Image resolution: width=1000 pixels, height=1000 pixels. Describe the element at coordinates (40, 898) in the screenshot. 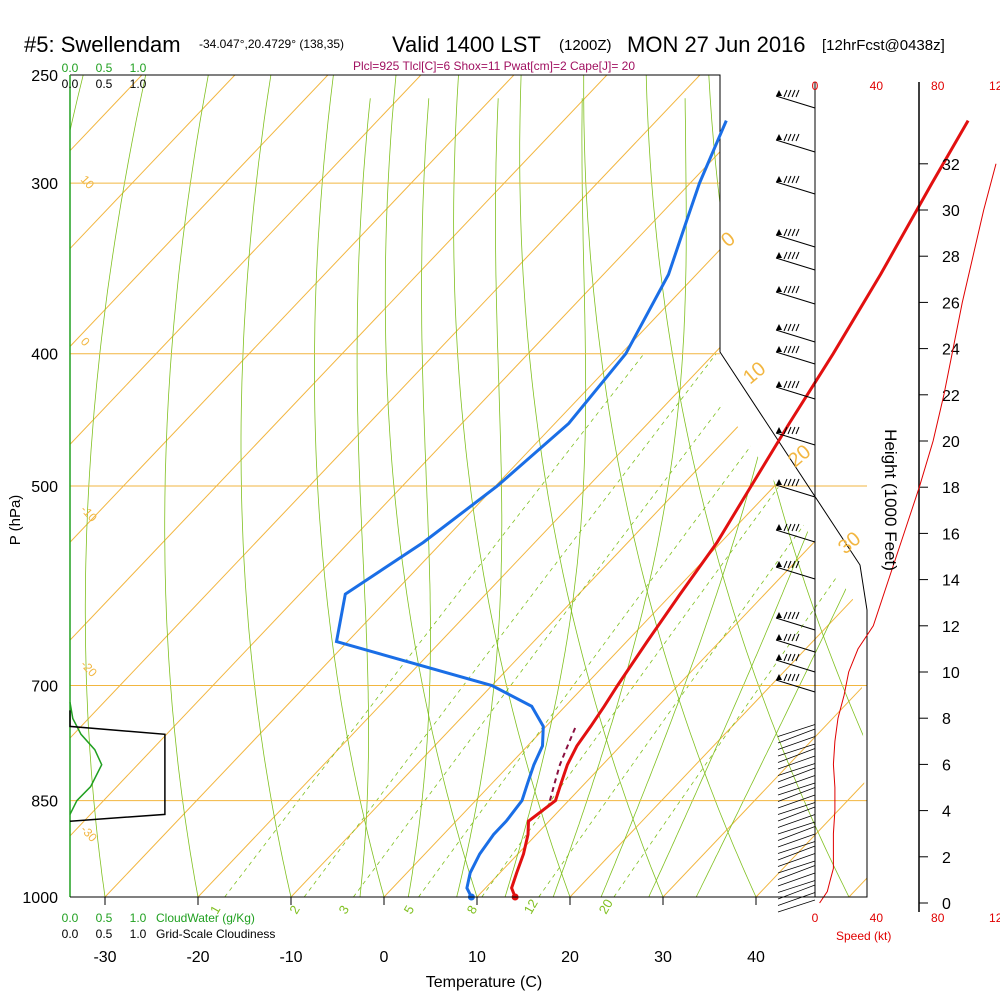

I see `p-tick-label: 1000` at that location.